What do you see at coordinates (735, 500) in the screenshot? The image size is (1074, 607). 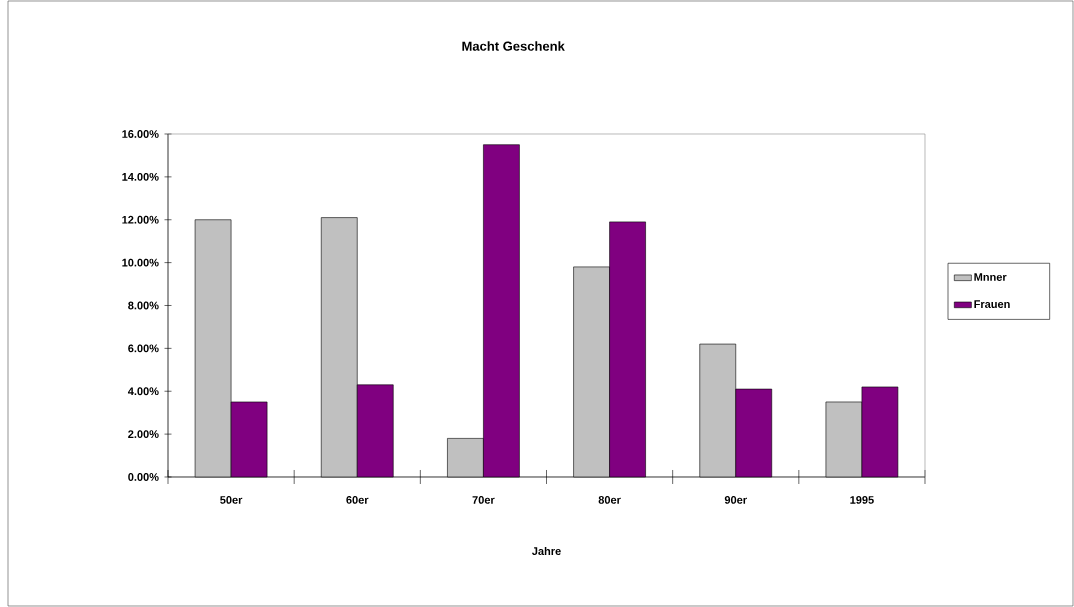 I see `x-tick-label: 90er` at bounding box center [735, 500].